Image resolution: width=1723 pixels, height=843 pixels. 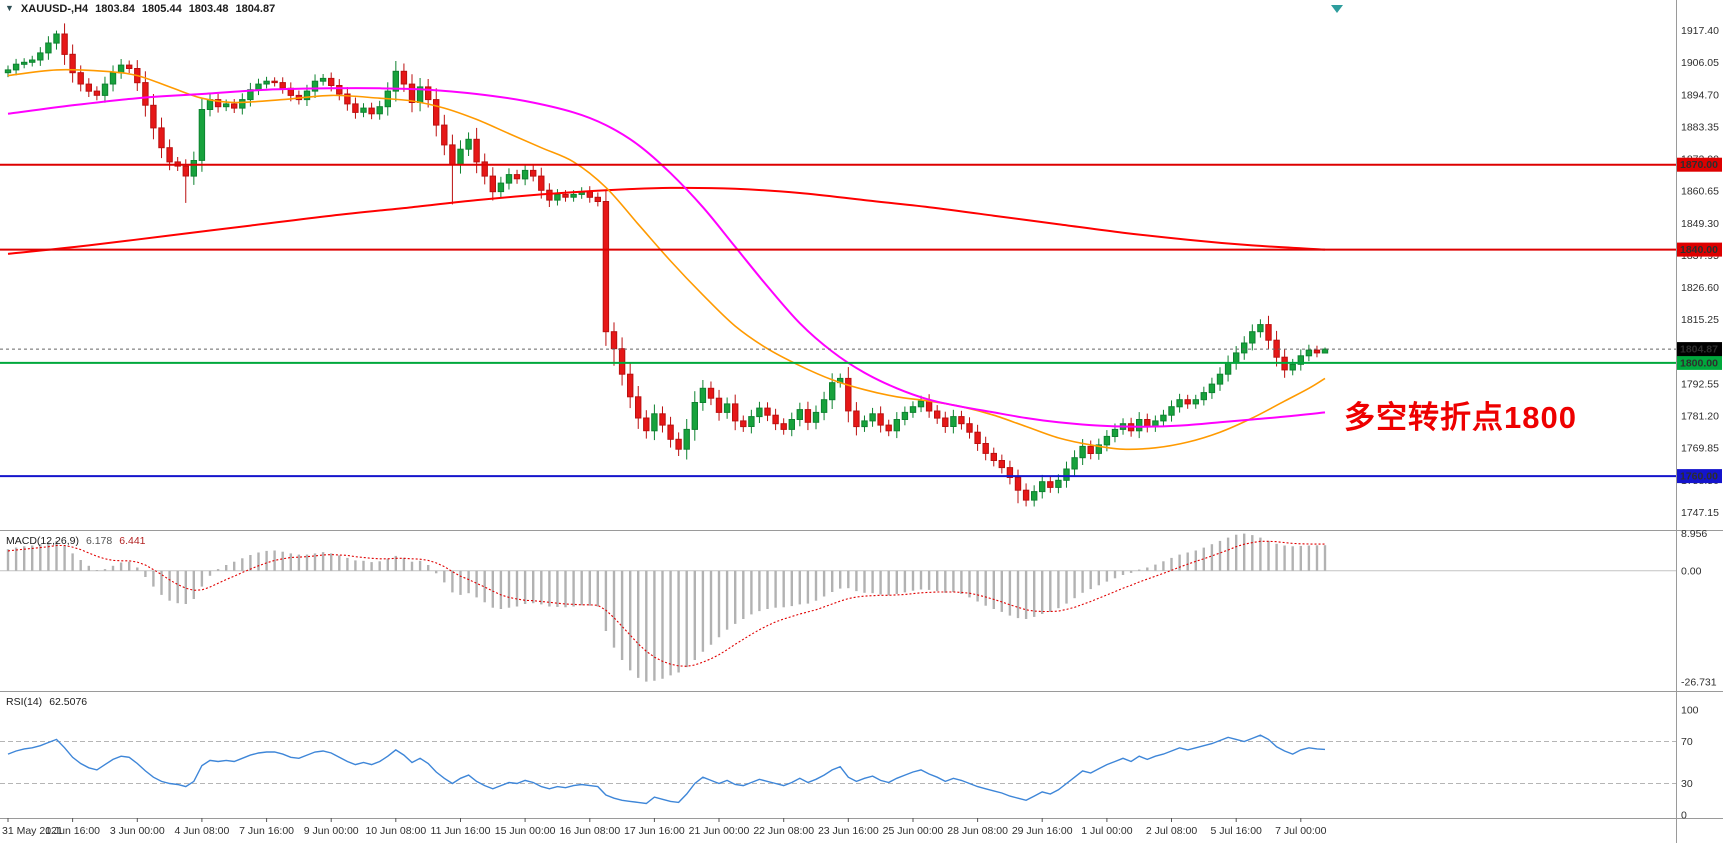 What do you see at coordinates (137, 831) in the screenshot?
I see `time-axis-label: 3 Jun 00:00` at bounding box center [137, 831].